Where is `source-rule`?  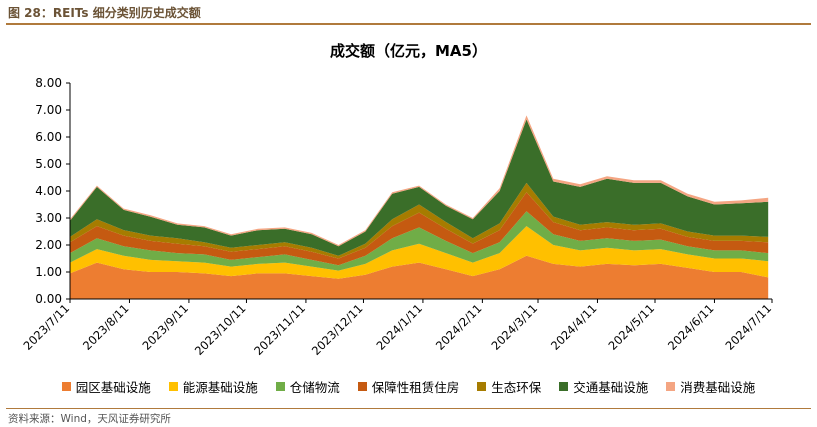
source-rule is located at coordinates (408, 408).